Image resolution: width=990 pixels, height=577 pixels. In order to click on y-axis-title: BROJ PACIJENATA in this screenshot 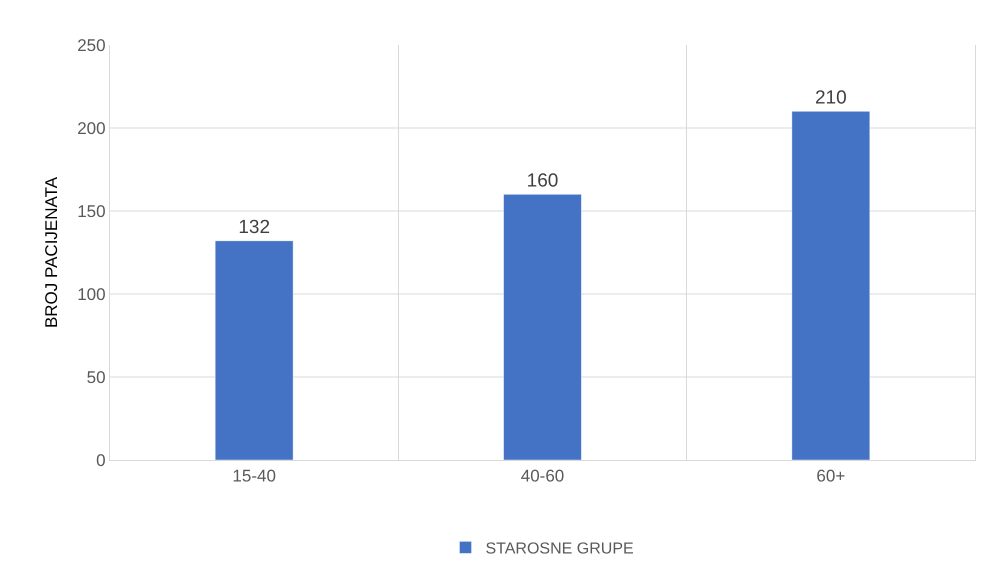, I will do `click(51, 252)`.